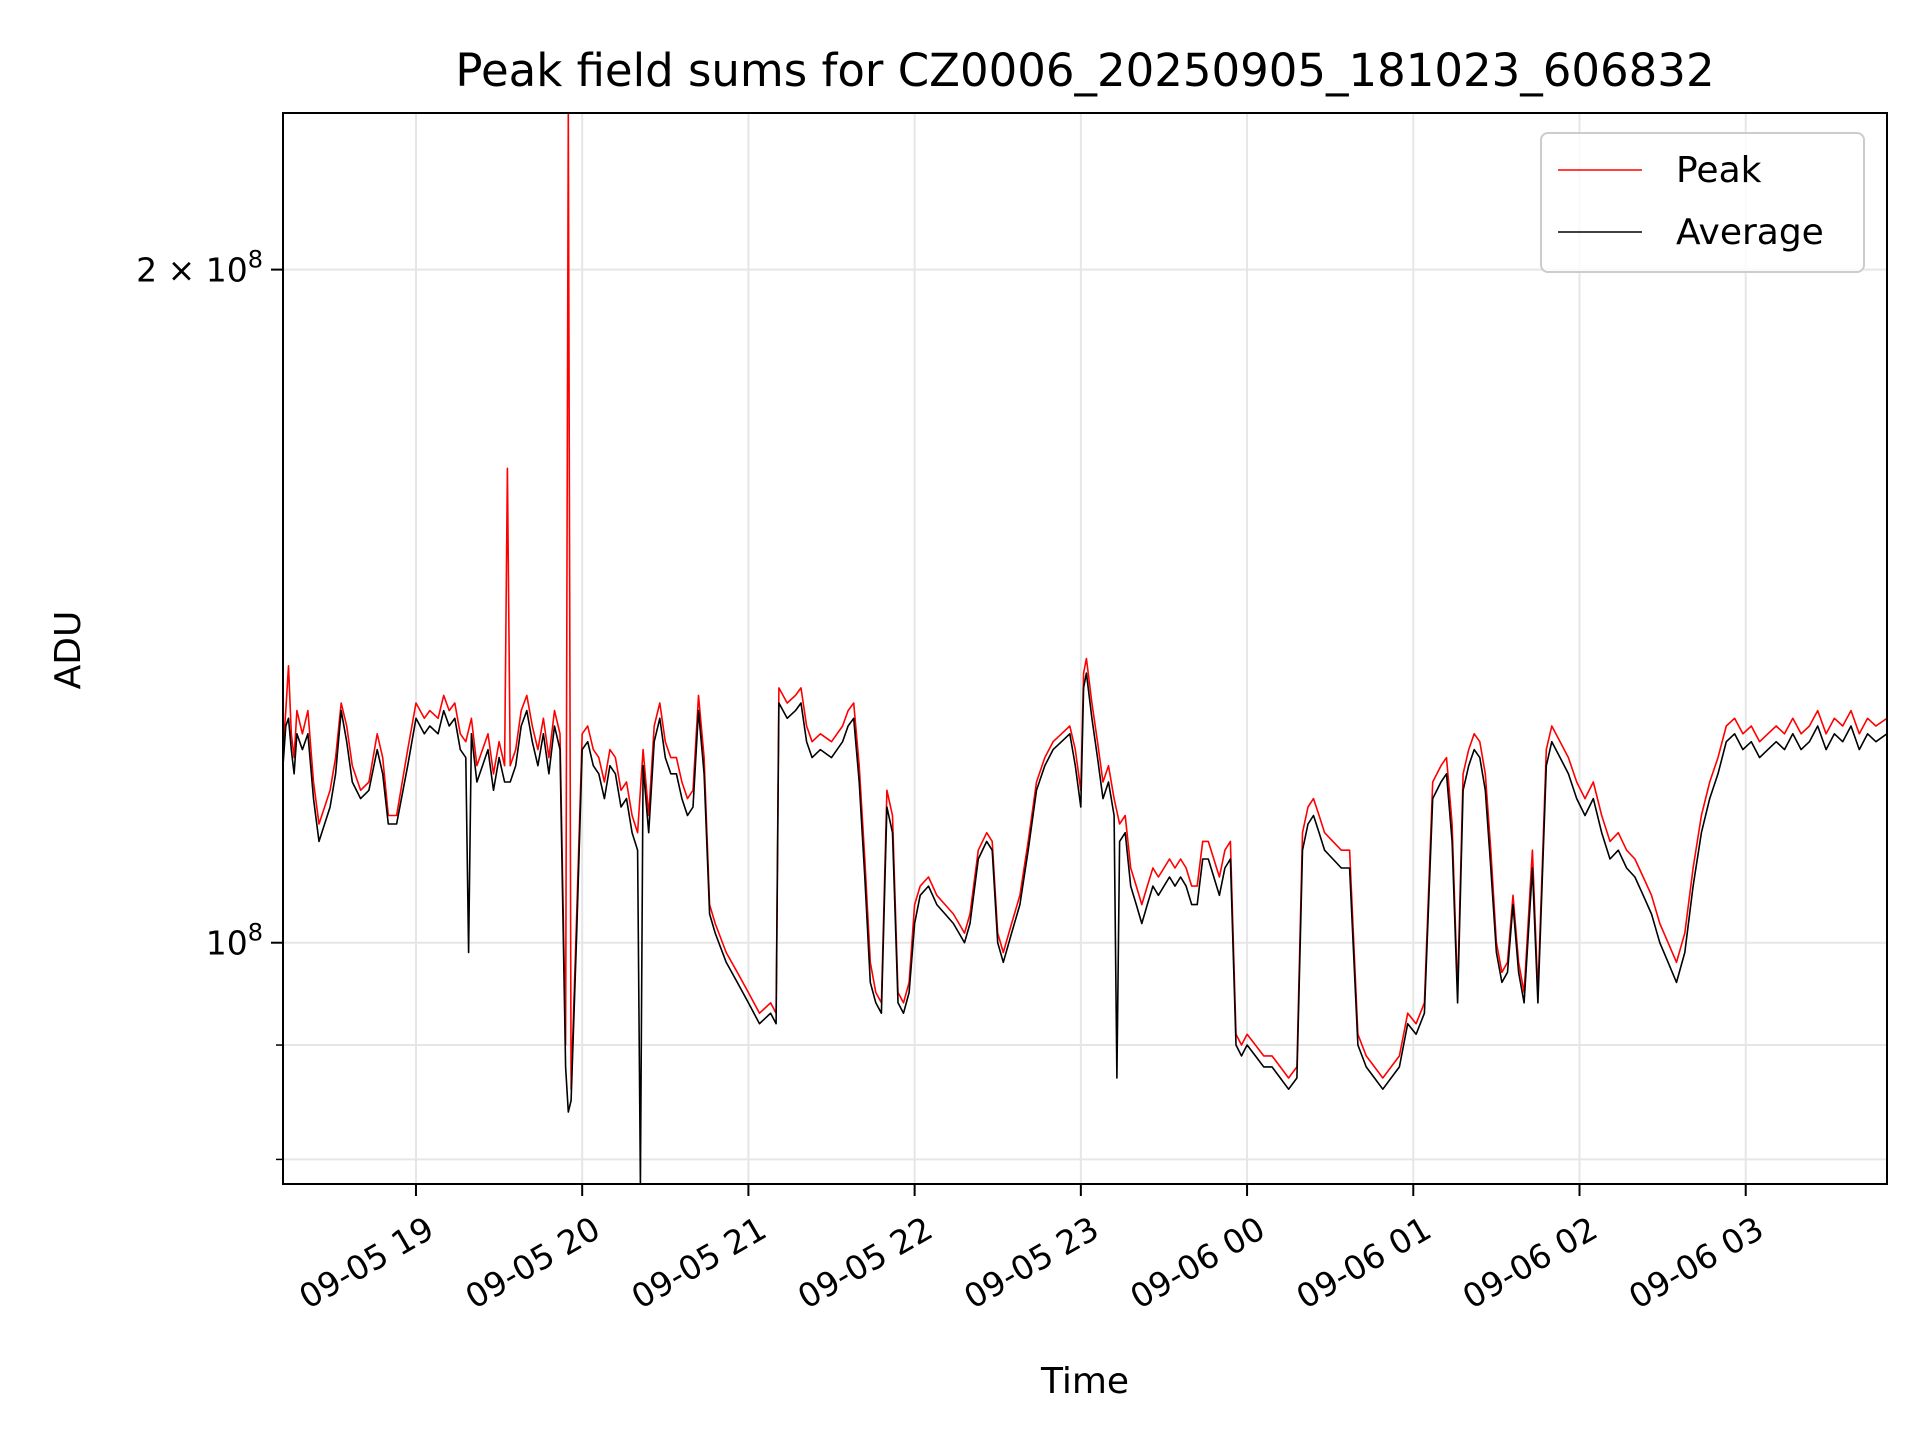  What do you see at coordinates (209, 703) in the screenshot?
I see `y-axis: 108 2 × 108` at bounding box center [209, 703].